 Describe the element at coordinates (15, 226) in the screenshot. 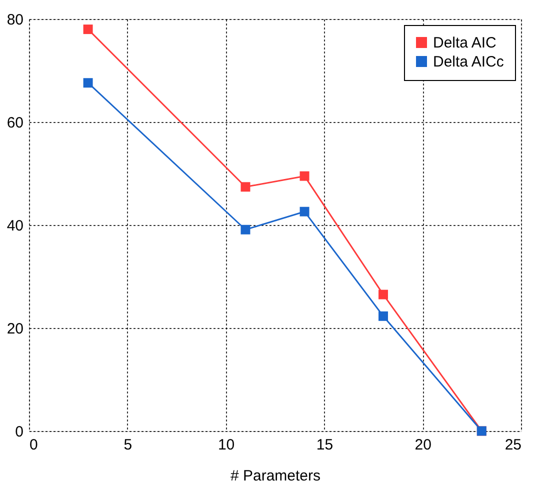

I see `y-tick-label: 40` at that location.